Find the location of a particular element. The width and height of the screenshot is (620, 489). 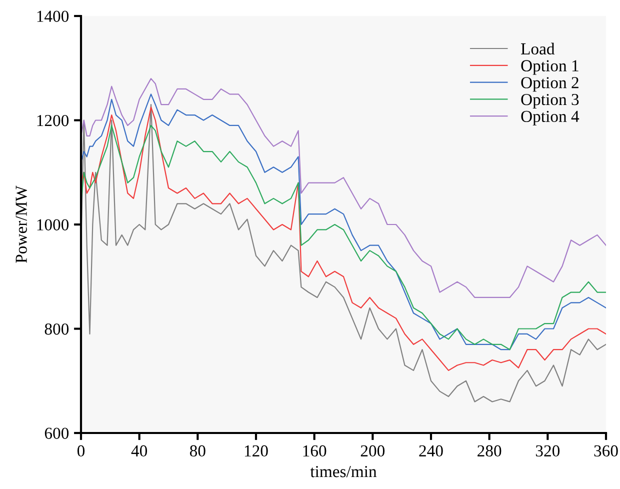

x-tick-label: 360 is located at coordinates (606, 451).